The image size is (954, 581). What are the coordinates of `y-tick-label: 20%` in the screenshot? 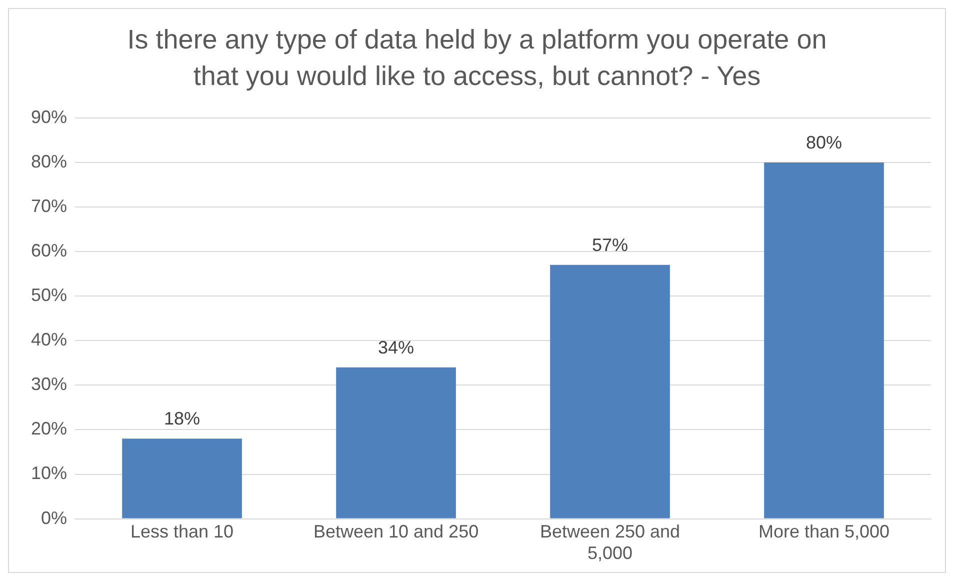 It's located at (49, 428).